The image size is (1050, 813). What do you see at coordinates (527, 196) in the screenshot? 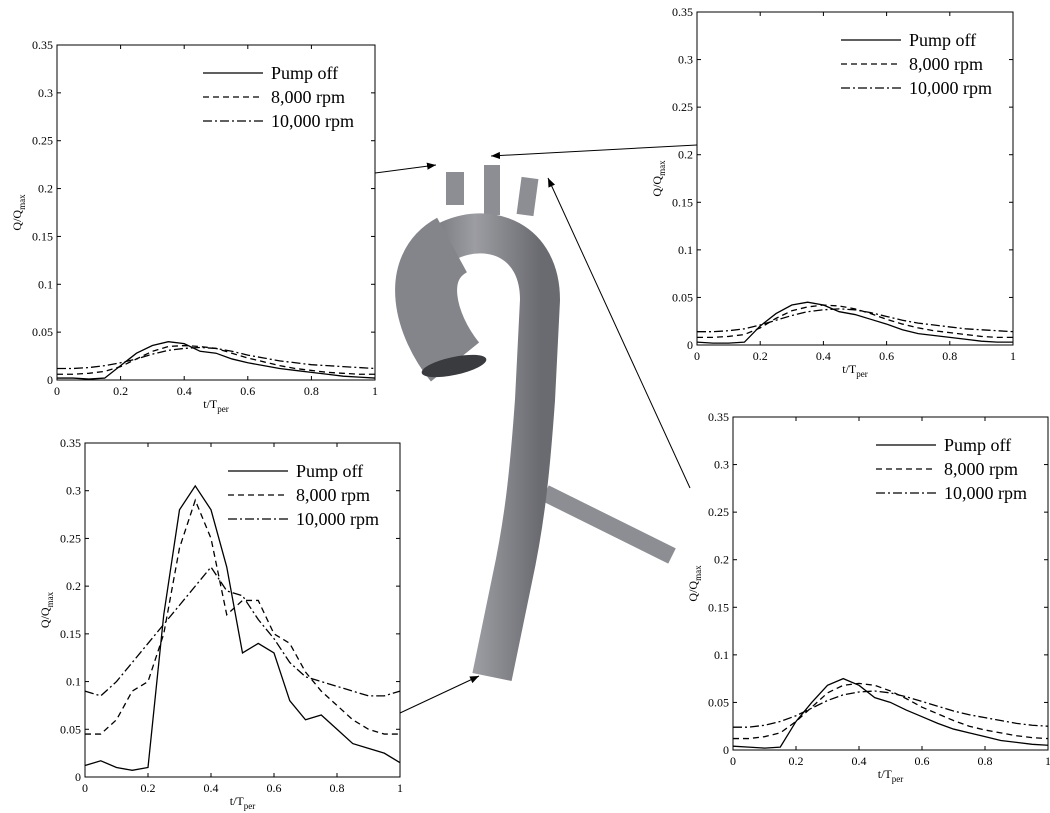
I see `branch` at bounding box center [527, 196].